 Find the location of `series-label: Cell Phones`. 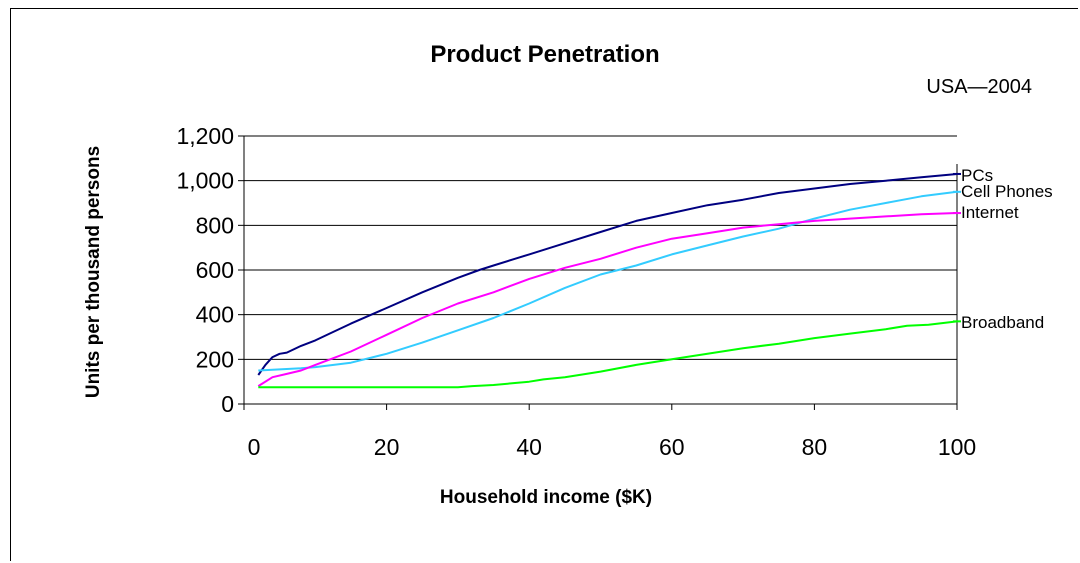

series-label: Cell Phones is located at coordinates (1007, 191).